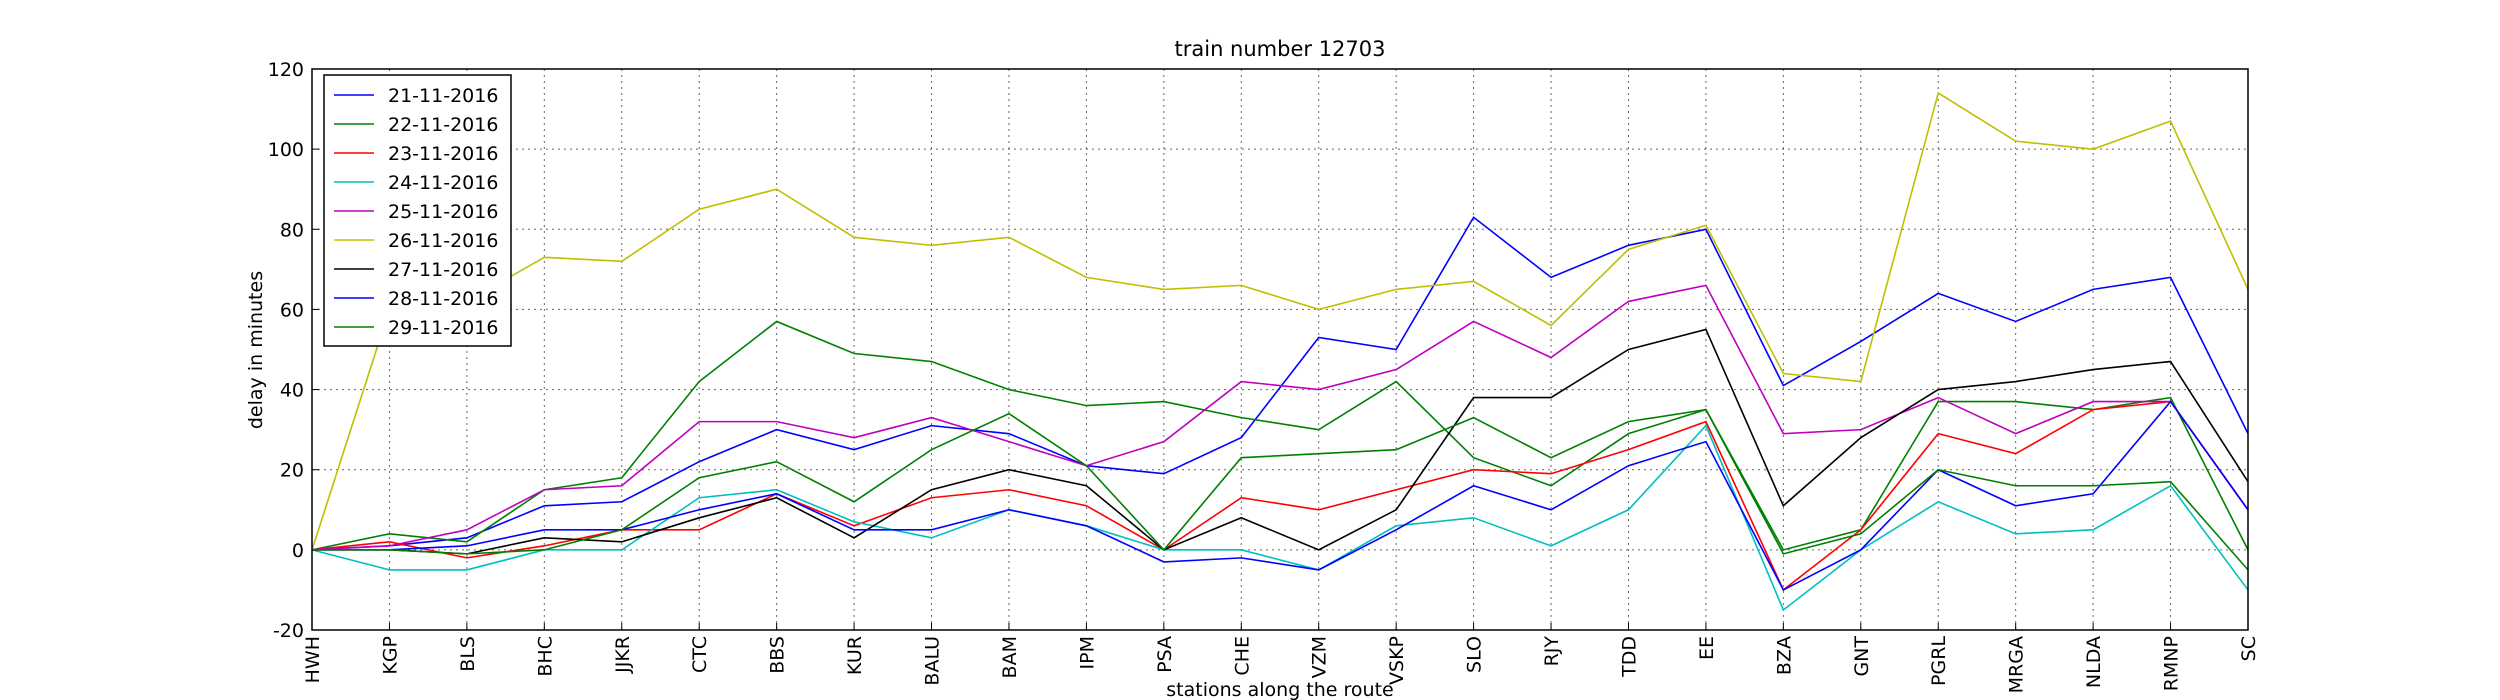  What do you see at coordinates (443, 328) in the screenshot?
I see `legend-label: 29-11-2016` at bounding box center [443, 328].